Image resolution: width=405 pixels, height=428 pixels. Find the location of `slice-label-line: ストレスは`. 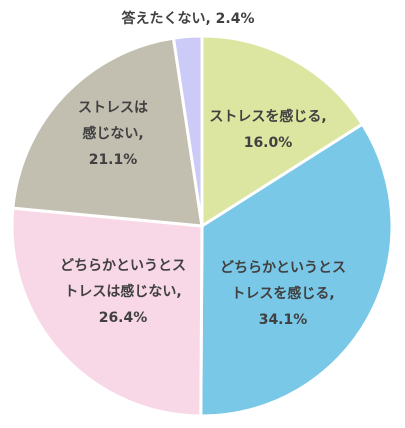

slice-label-line: ストレスは is located at coordinates (113, 108).